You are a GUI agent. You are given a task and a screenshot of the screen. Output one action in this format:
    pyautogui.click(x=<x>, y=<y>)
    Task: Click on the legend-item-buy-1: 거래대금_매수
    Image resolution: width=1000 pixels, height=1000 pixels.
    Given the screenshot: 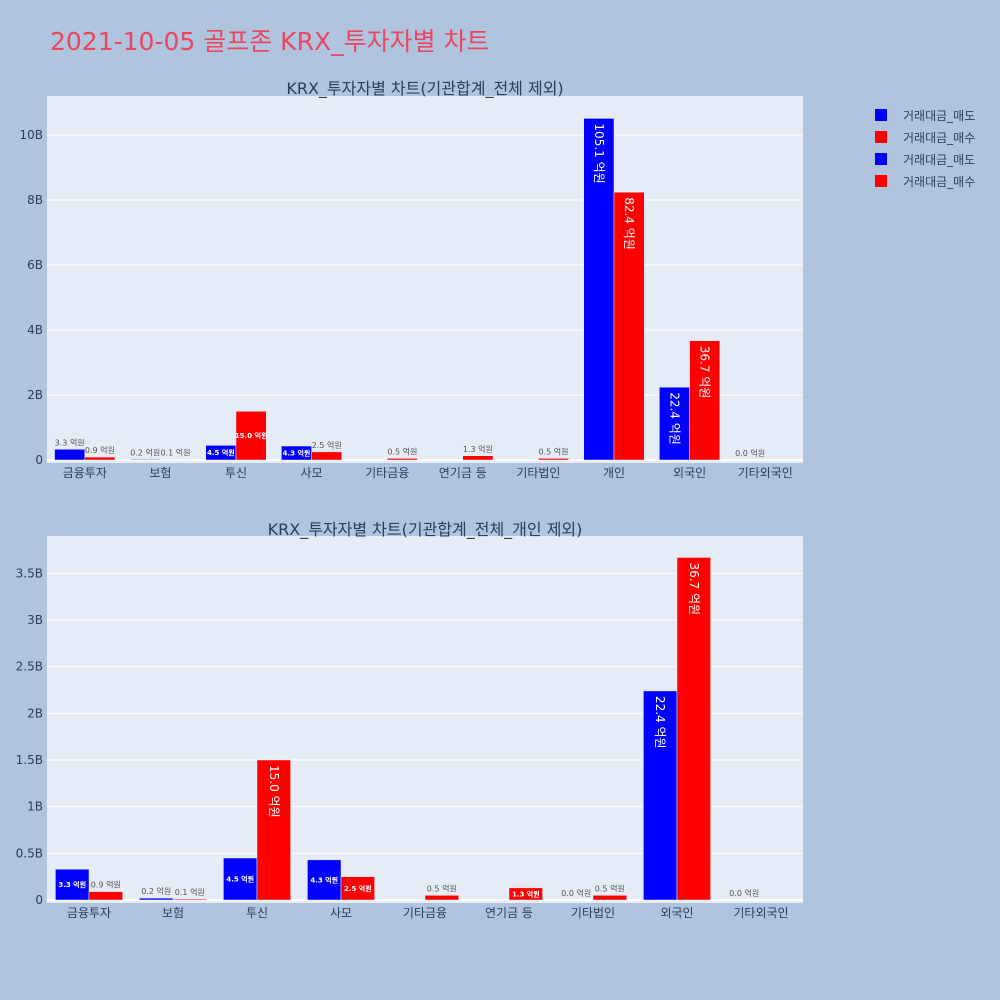 What is the action you would take?
    pyautogui.click(x=925, y=137)
    